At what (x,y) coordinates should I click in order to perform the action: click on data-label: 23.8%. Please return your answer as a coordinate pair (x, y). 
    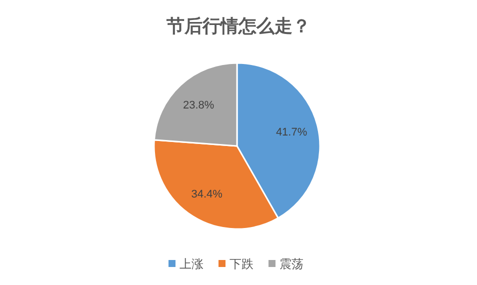
    Looking at the image, I should click on (198, 106).